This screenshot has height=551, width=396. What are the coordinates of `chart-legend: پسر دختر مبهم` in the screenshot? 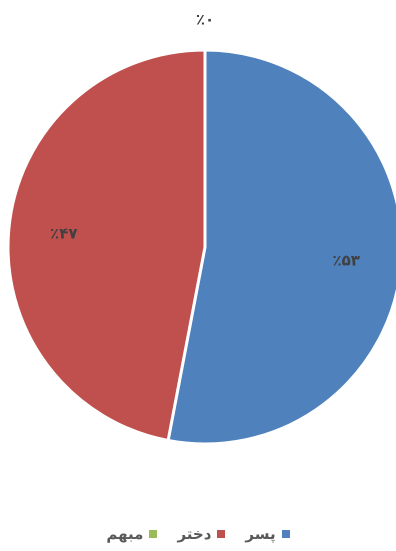 It's located at (198, 534).